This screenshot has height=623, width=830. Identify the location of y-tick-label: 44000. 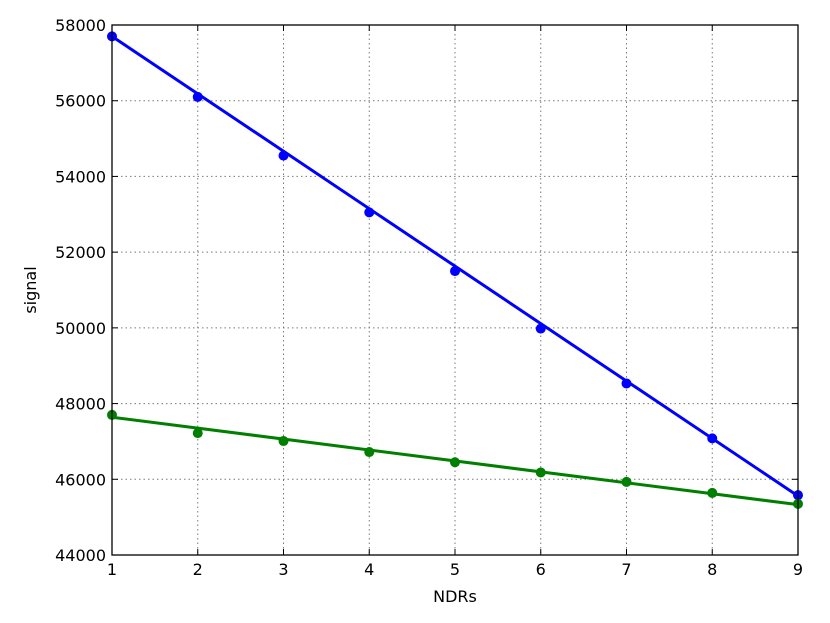
(80, 555).